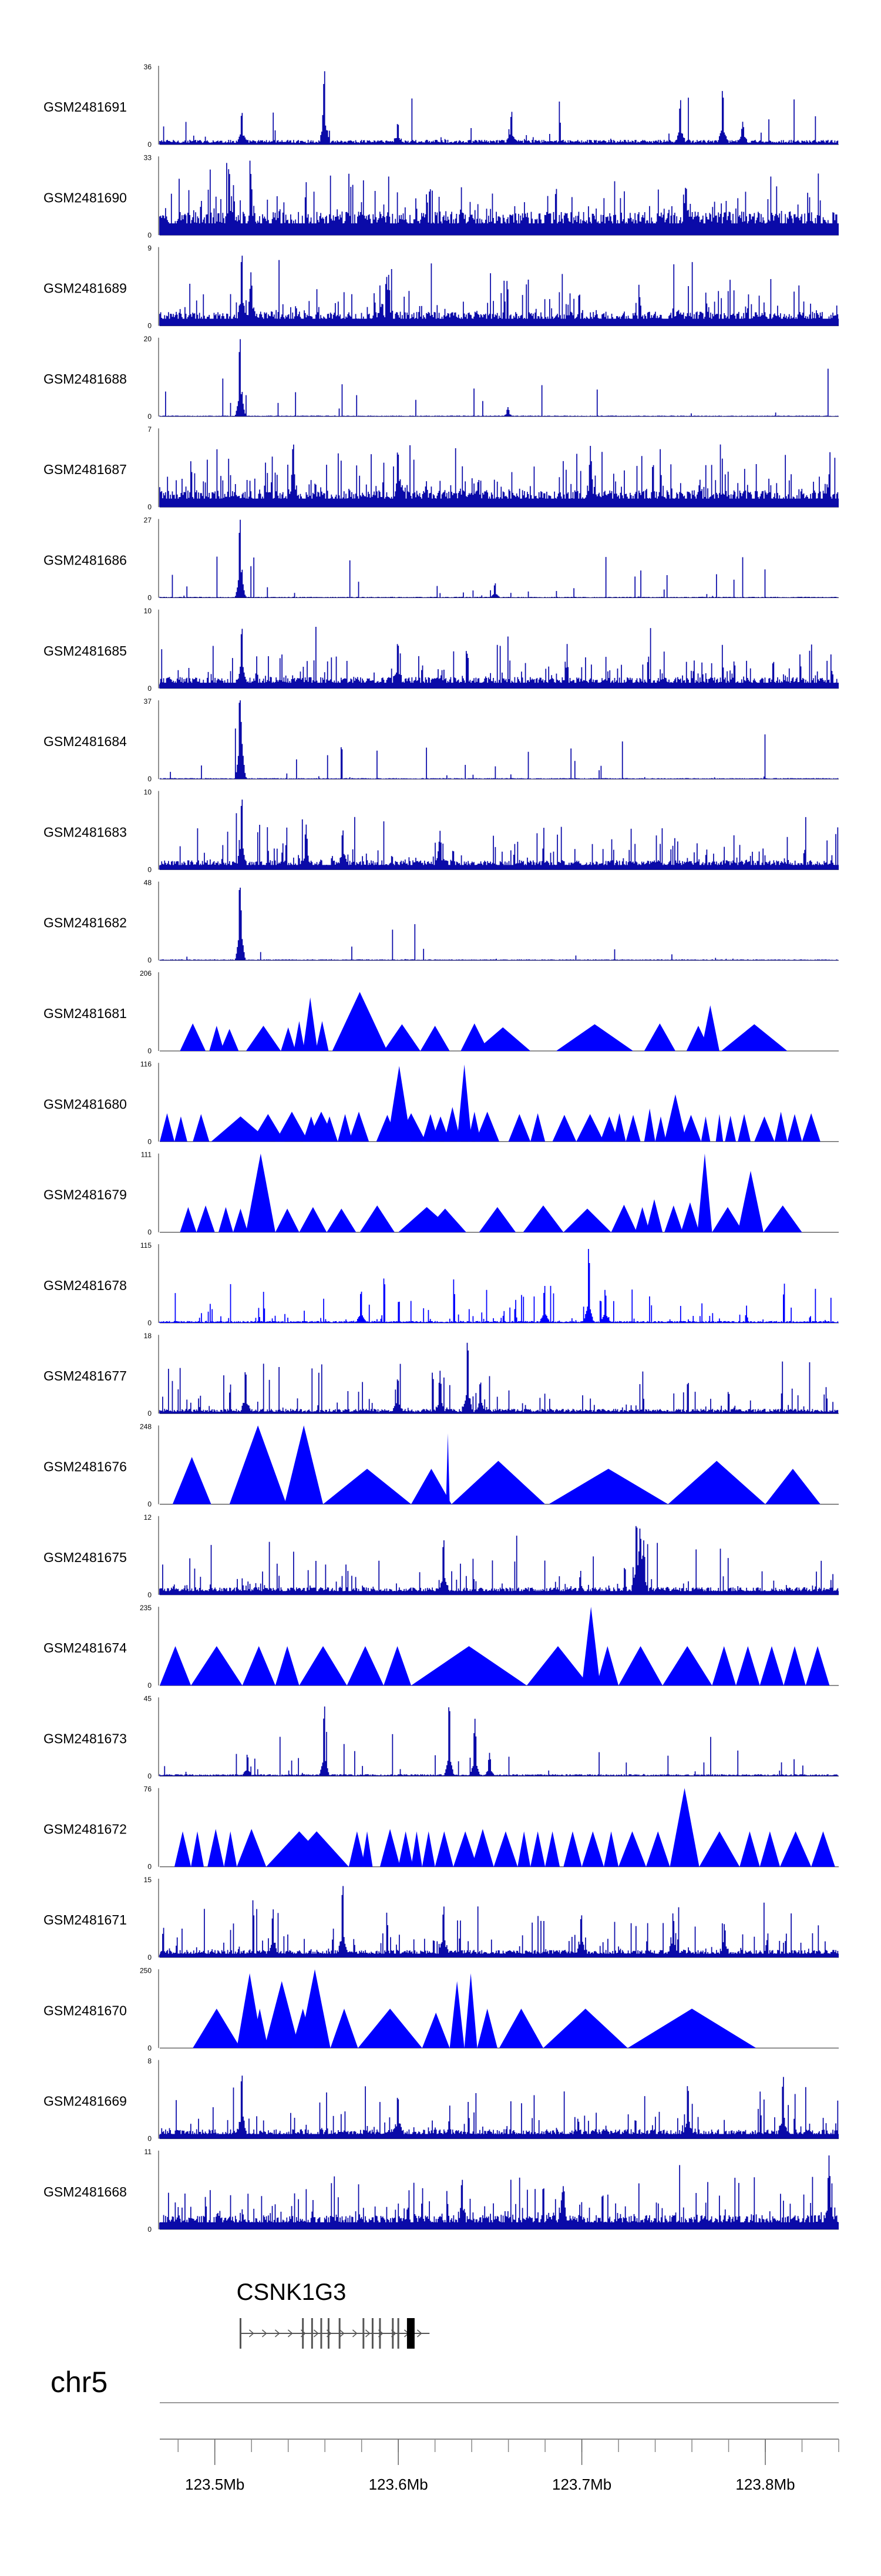  Describe the element at coordinates (85, 1648) in the screenshot. I see `track-label: GSM2481674` at that location.